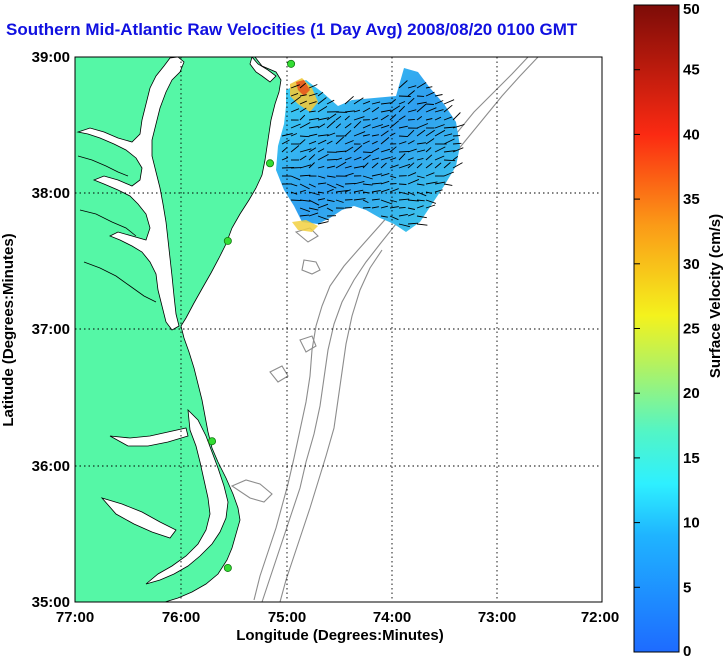 The image size is (724, 659). Describe the element at coordinates (715, 296) in the screenshot. I see `colorbar-label: Surface Velocity (cm/s)` at that location.